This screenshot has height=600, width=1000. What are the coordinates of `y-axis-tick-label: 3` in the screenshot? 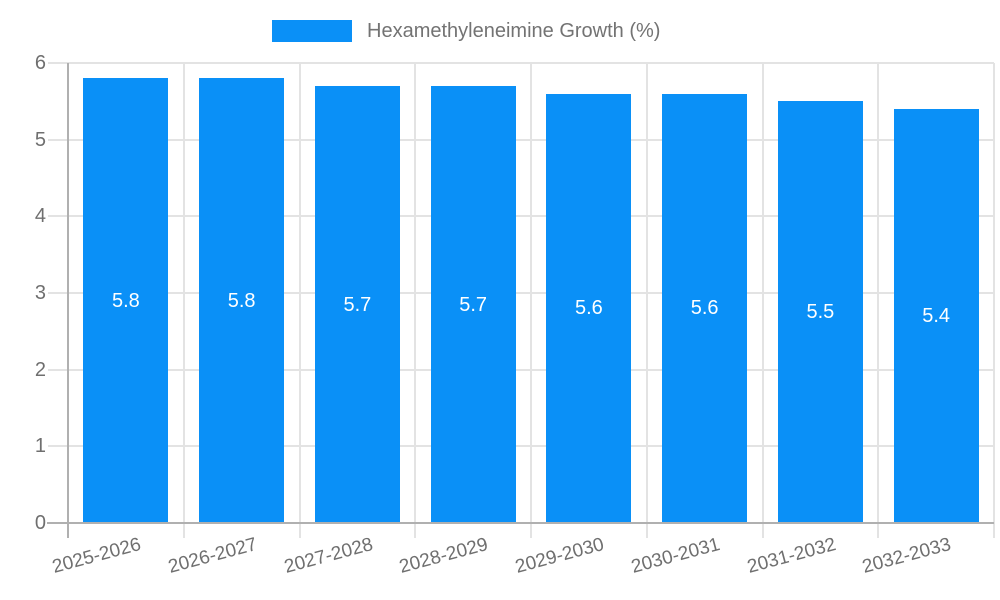 It's located at (40, 293).